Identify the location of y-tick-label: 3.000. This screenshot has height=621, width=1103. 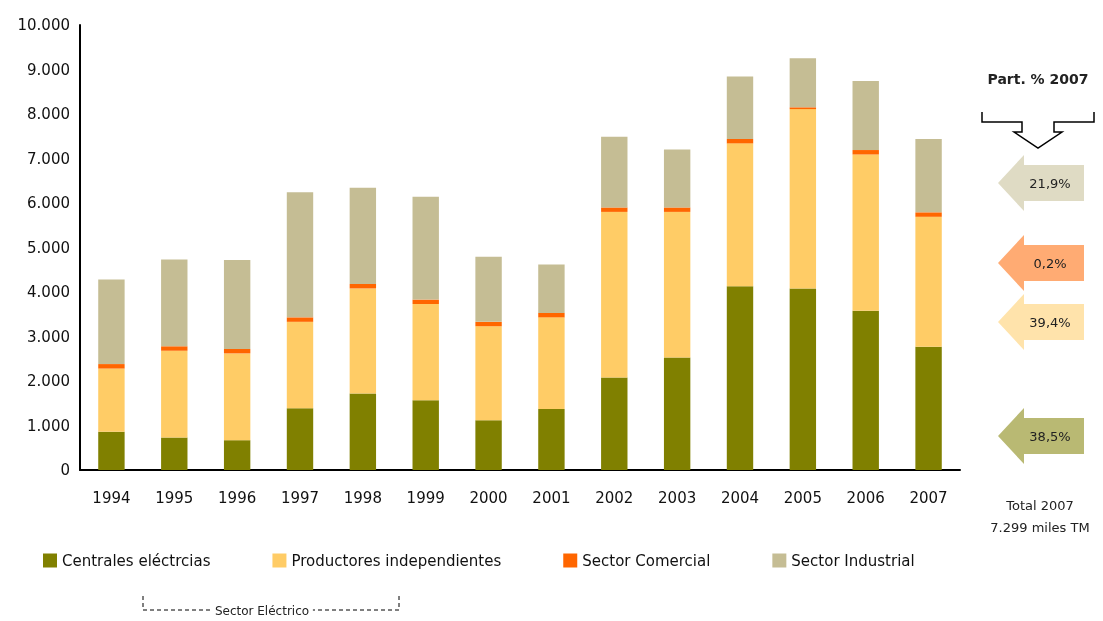
(48, 336).